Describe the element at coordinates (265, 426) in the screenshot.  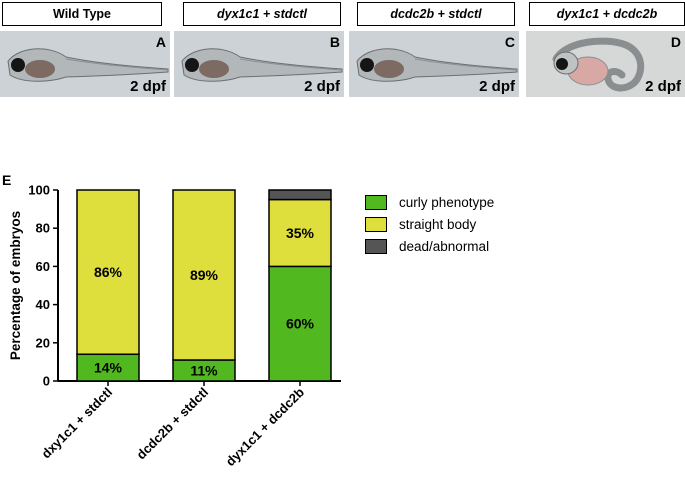
I see `x-tick-label: dyx1c1 + dcdc2b` at that location.